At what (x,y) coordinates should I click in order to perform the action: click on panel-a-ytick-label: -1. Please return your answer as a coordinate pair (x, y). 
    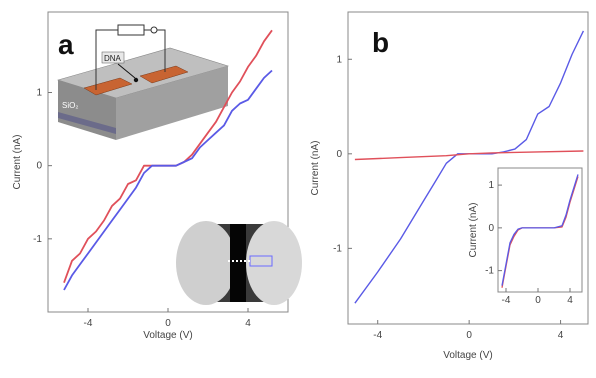
    Looking at the image, I should click on (37, 239).